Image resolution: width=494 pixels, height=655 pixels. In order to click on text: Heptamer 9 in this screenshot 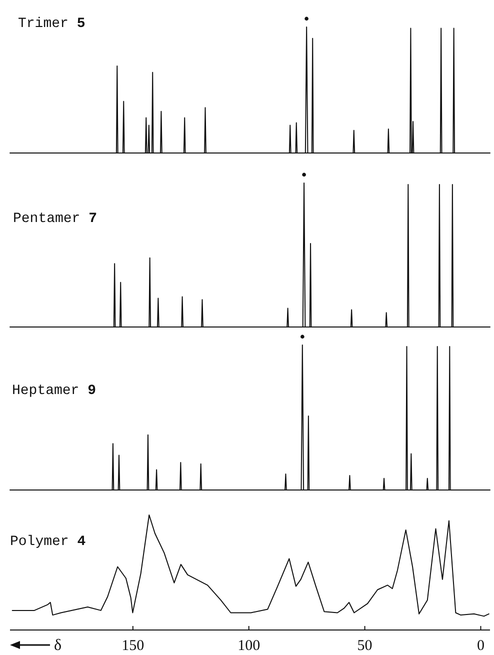, I will do `click(54, 391)`.